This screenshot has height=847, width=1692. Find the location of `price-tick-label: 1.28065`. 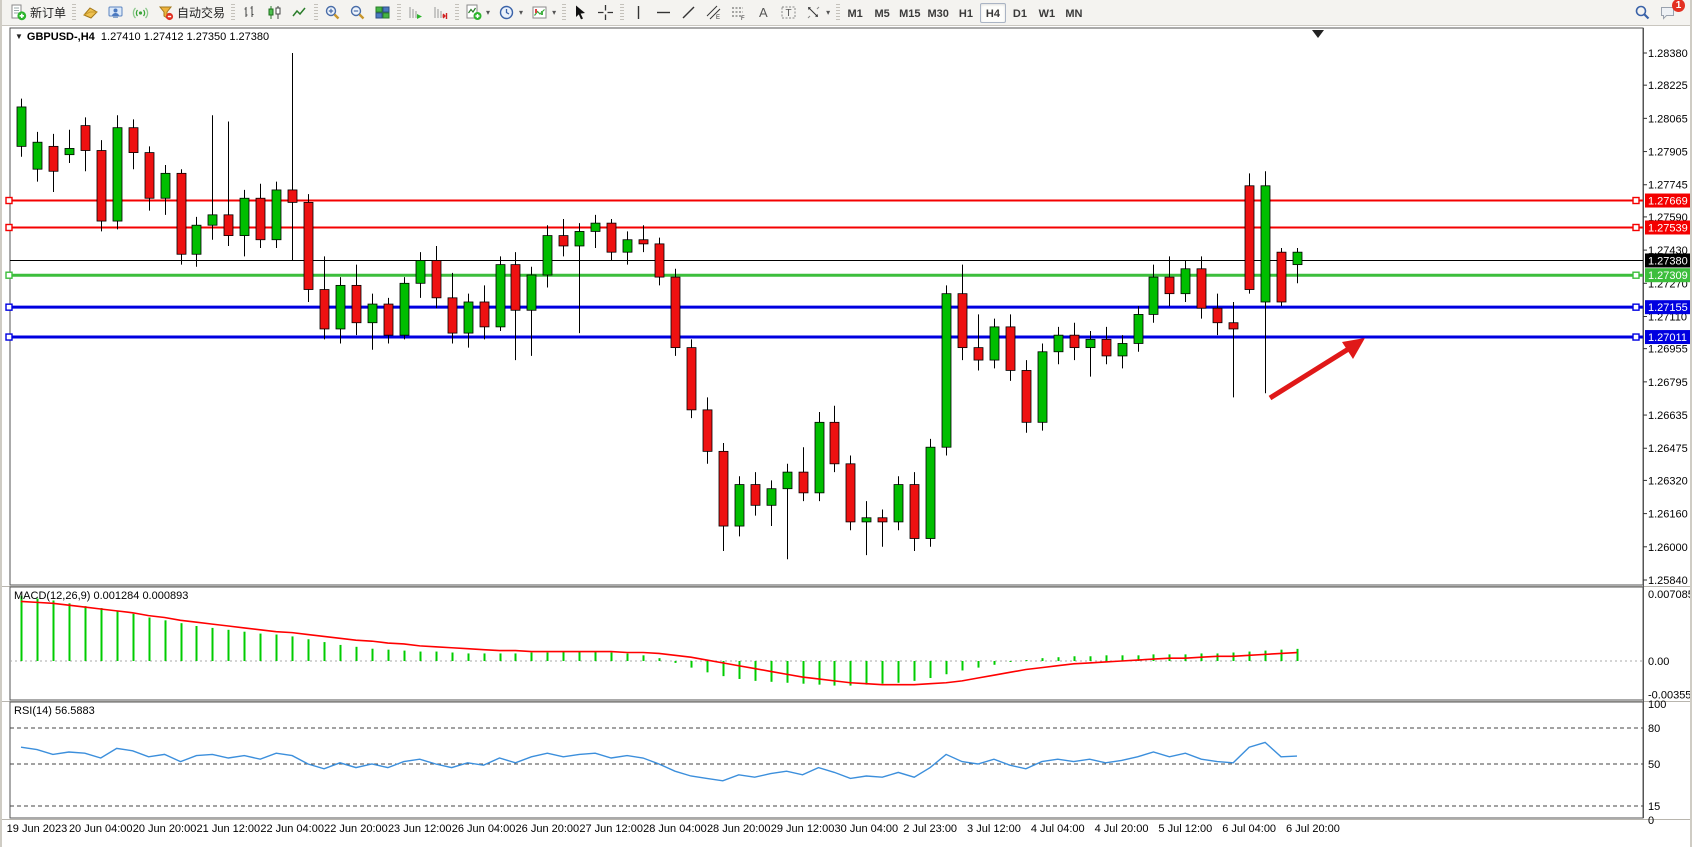

price-tick-label: 1.28065 is located at coordinates (1668, 119).